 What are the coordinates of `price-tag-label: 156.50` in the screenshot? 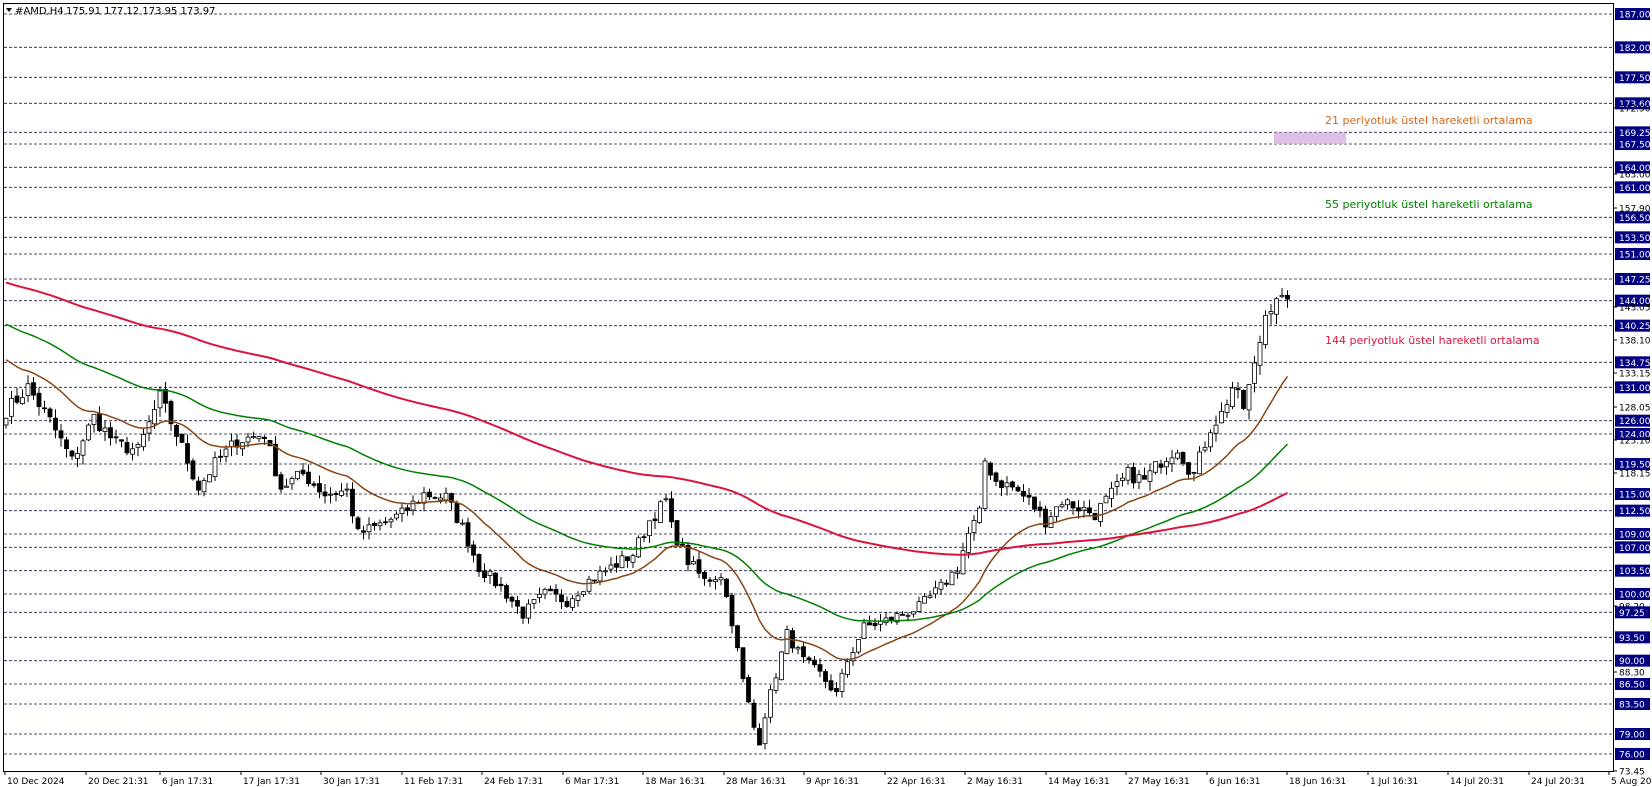 It's located at (1635, 219).